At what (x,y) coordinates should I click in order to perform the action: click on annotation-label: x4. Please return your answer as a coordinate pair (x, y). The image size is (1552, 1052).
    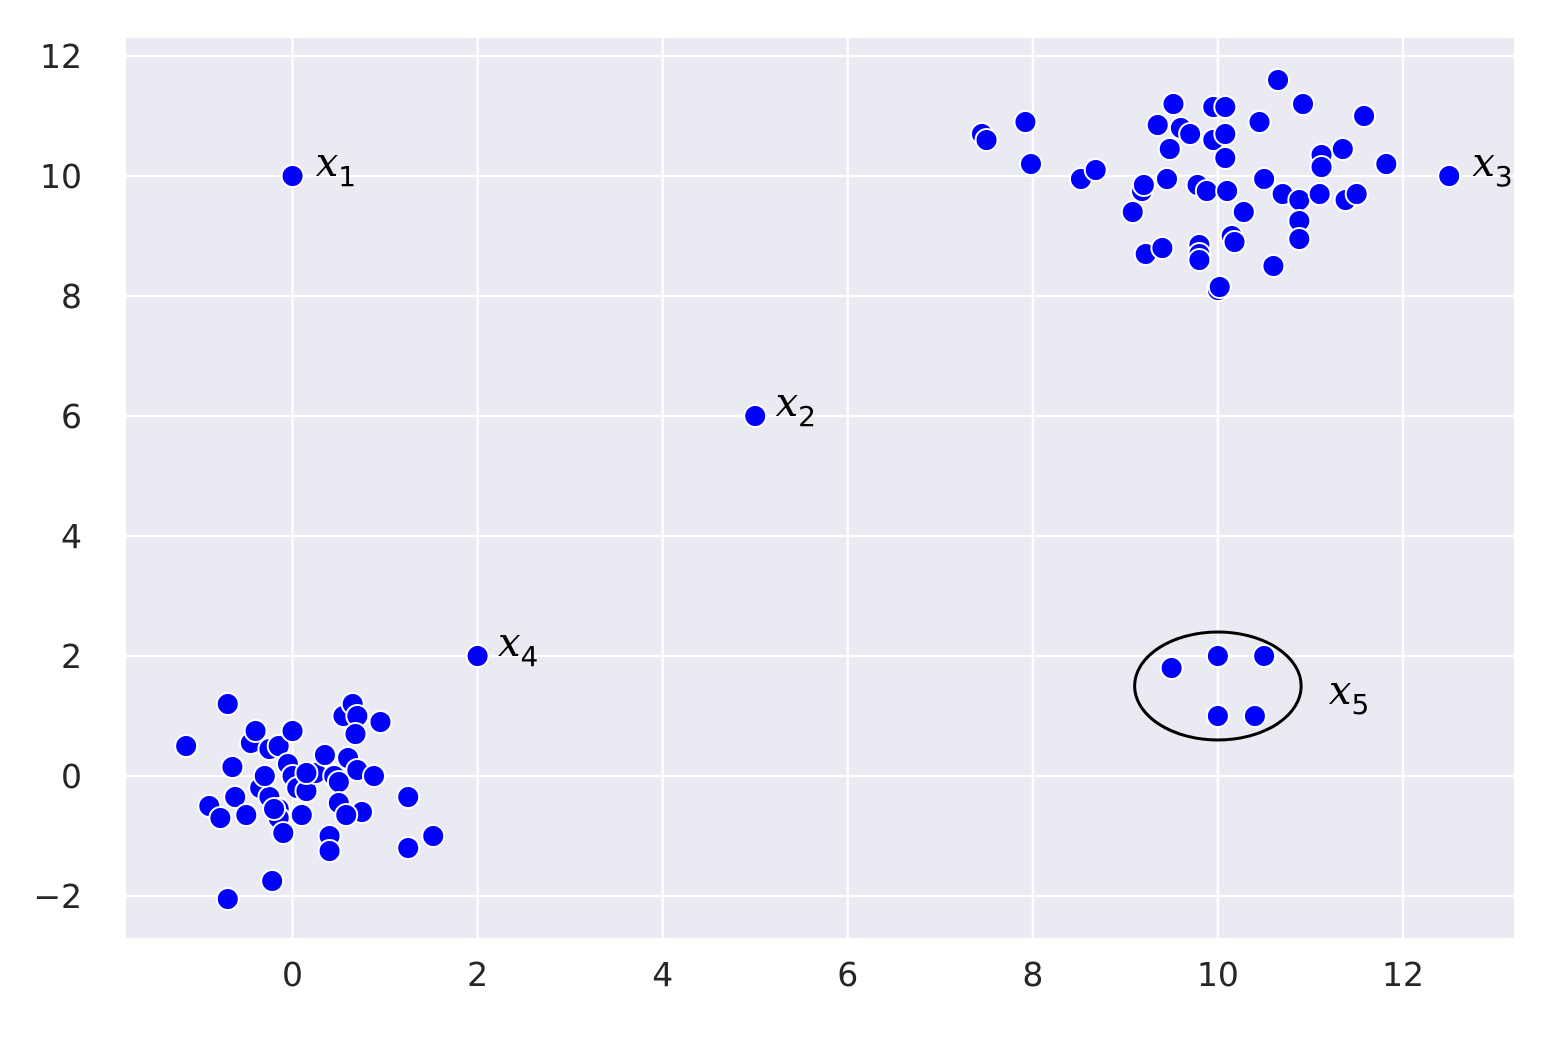
    Looking at the image, I should click on (518, 646).